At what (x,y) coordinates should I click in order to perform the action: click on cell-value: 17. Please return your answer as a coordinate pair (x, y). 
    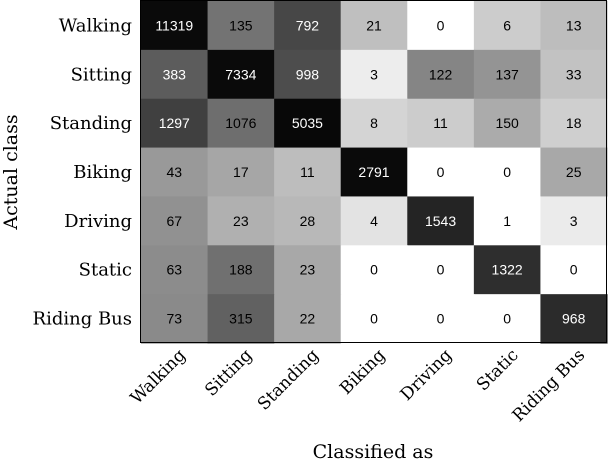
    Looking at the image, I should click on (241, 172).